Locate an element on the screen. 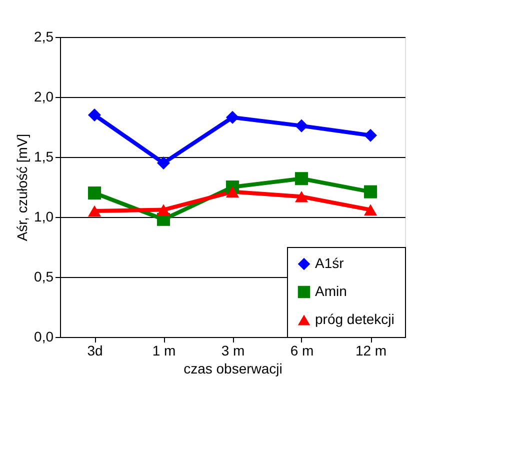 This screenshot has height=455, width=524. x-tick-label: 3d is located at coordinates (95, 350).